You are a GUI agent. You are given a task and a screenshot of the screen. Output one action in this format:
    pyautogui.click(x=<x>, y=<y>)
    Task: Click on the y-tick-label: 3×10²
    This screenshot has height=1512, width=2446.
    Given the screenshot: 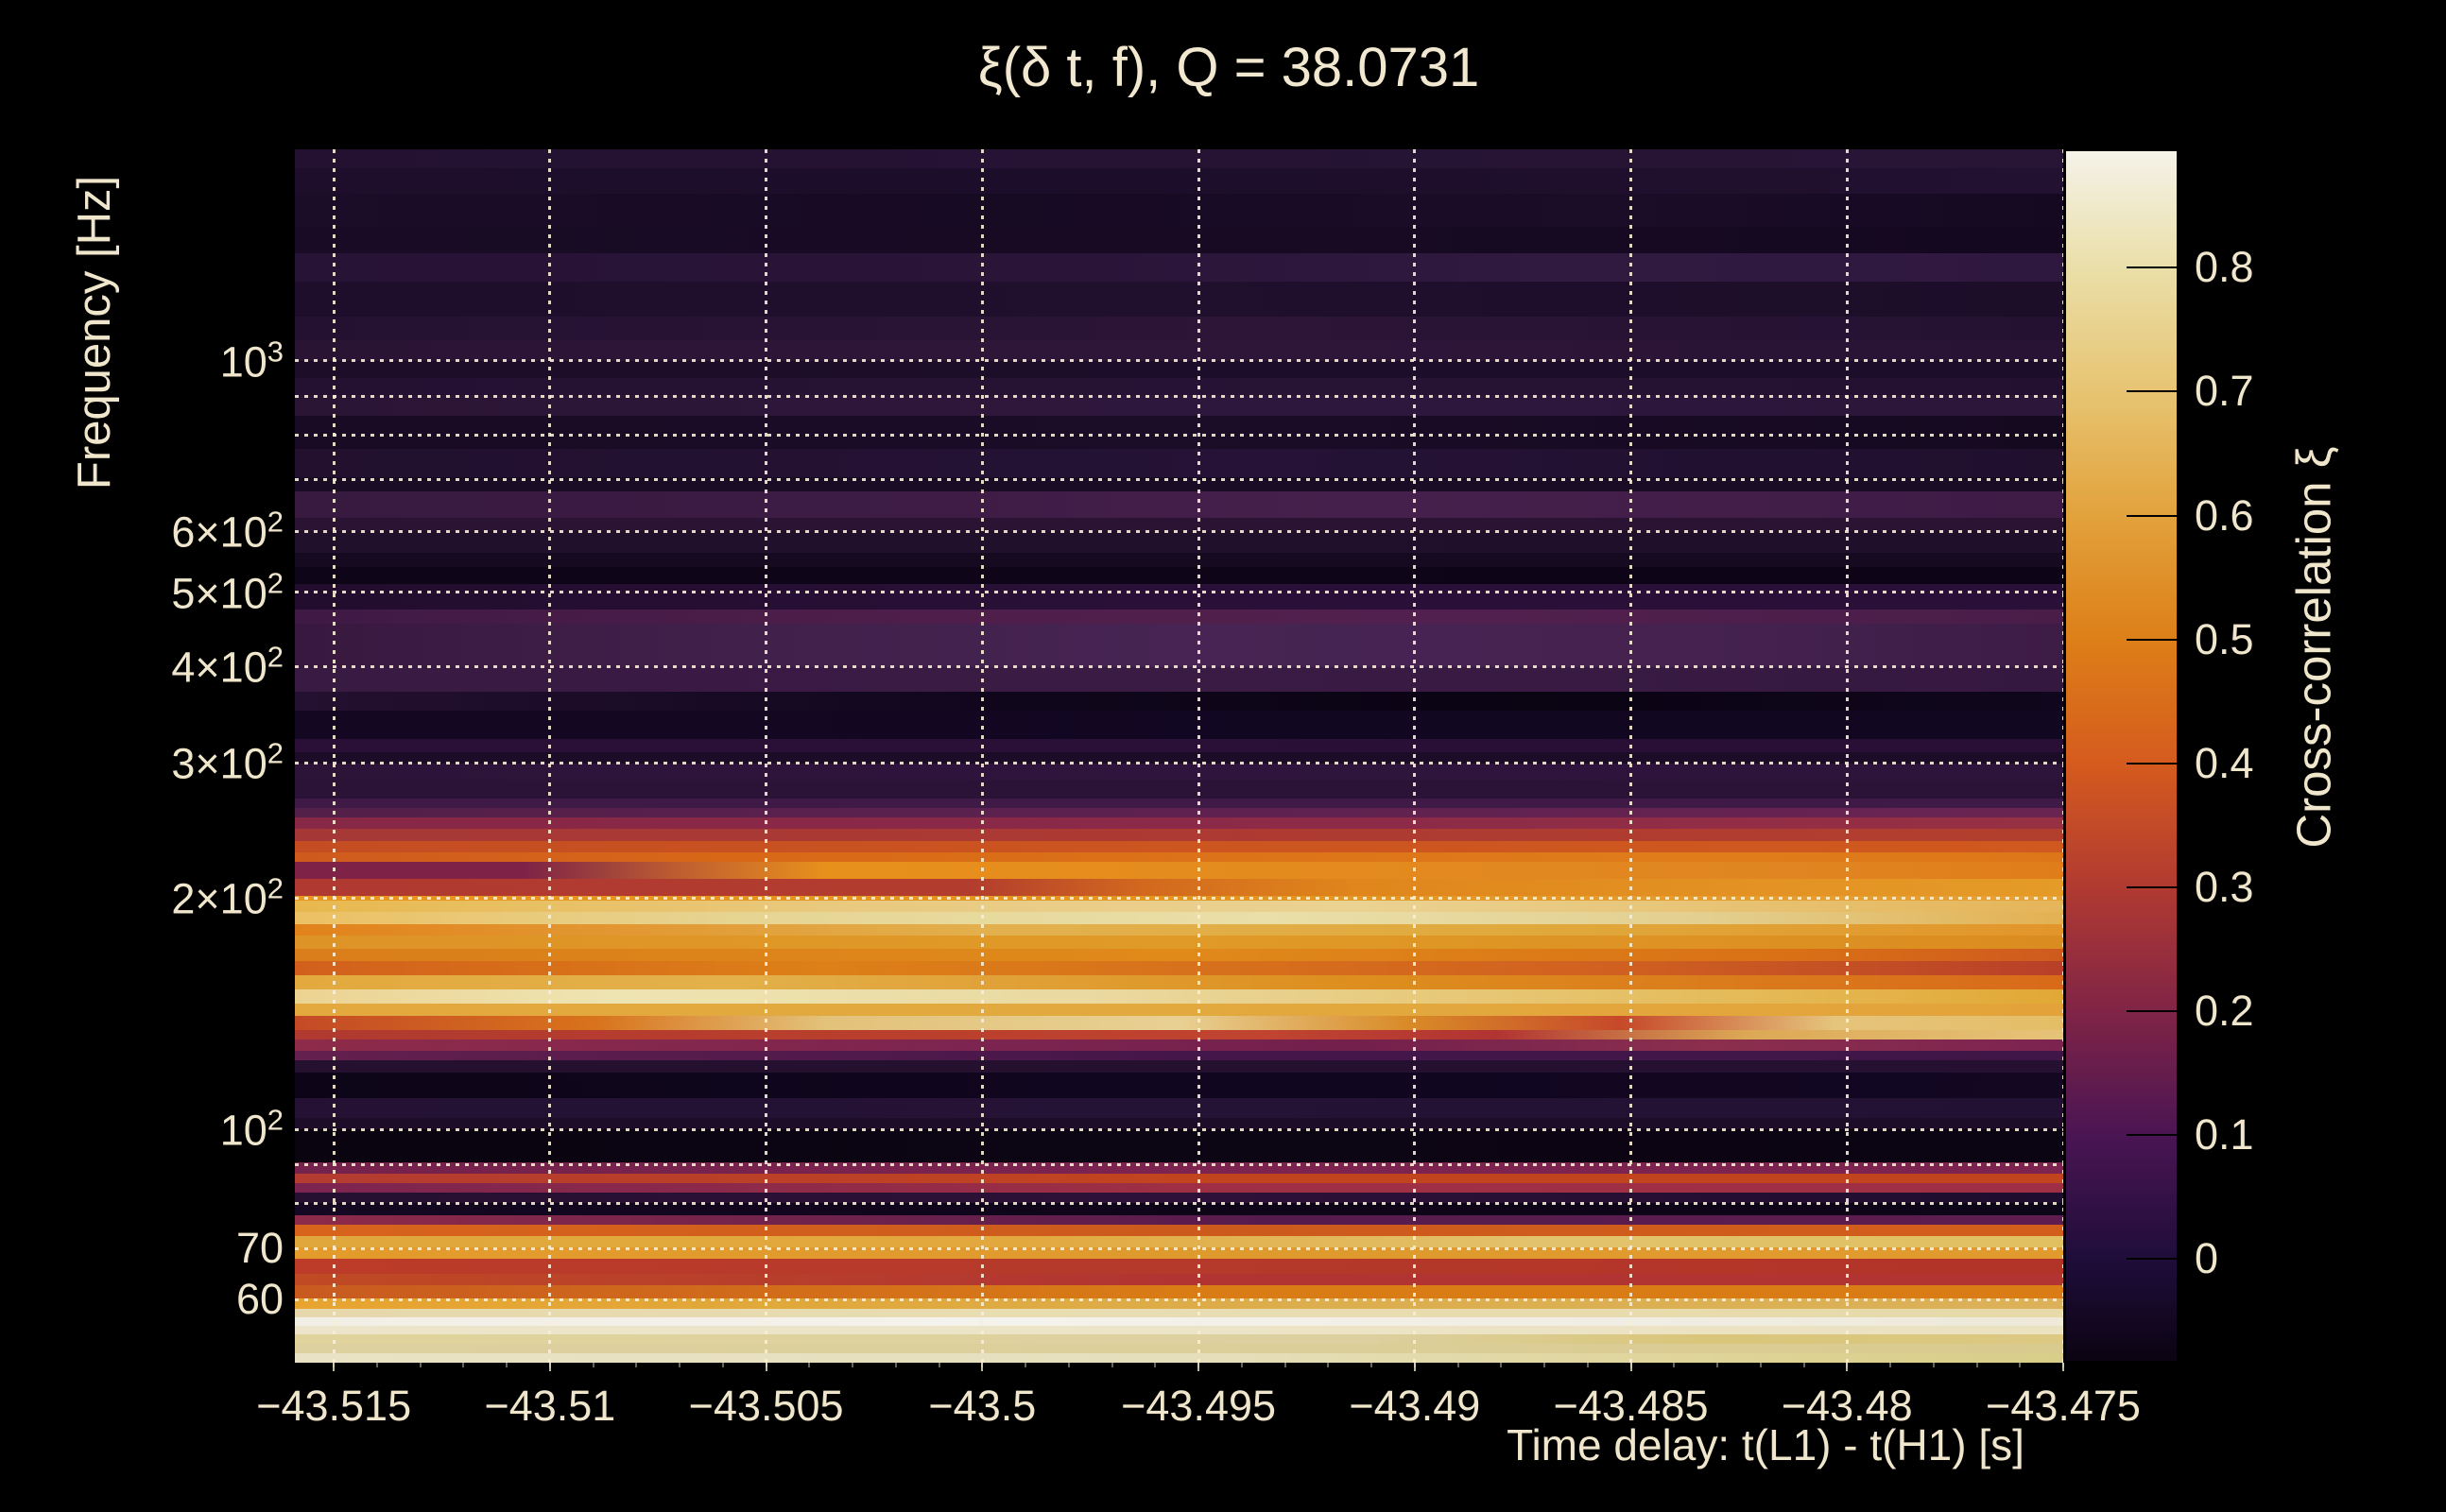 What is the action you would take?
    pyautogui.click(x=227, y=762)
    